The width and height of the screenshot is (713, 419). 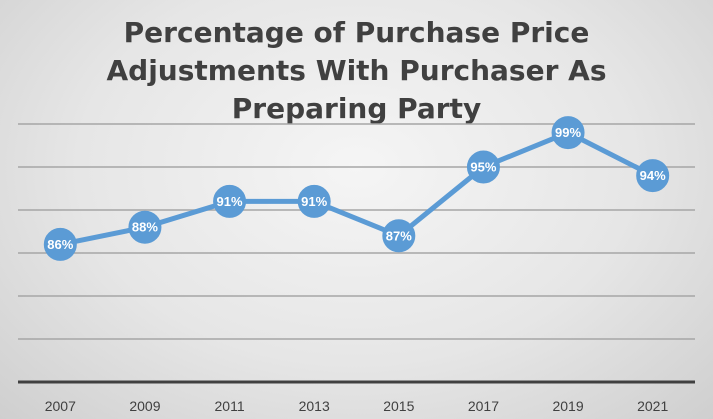 What do you see at coordinates (230, 406) in the screenshot?
I see `x-tick-label: 2011` at bounding box center [230, 406].